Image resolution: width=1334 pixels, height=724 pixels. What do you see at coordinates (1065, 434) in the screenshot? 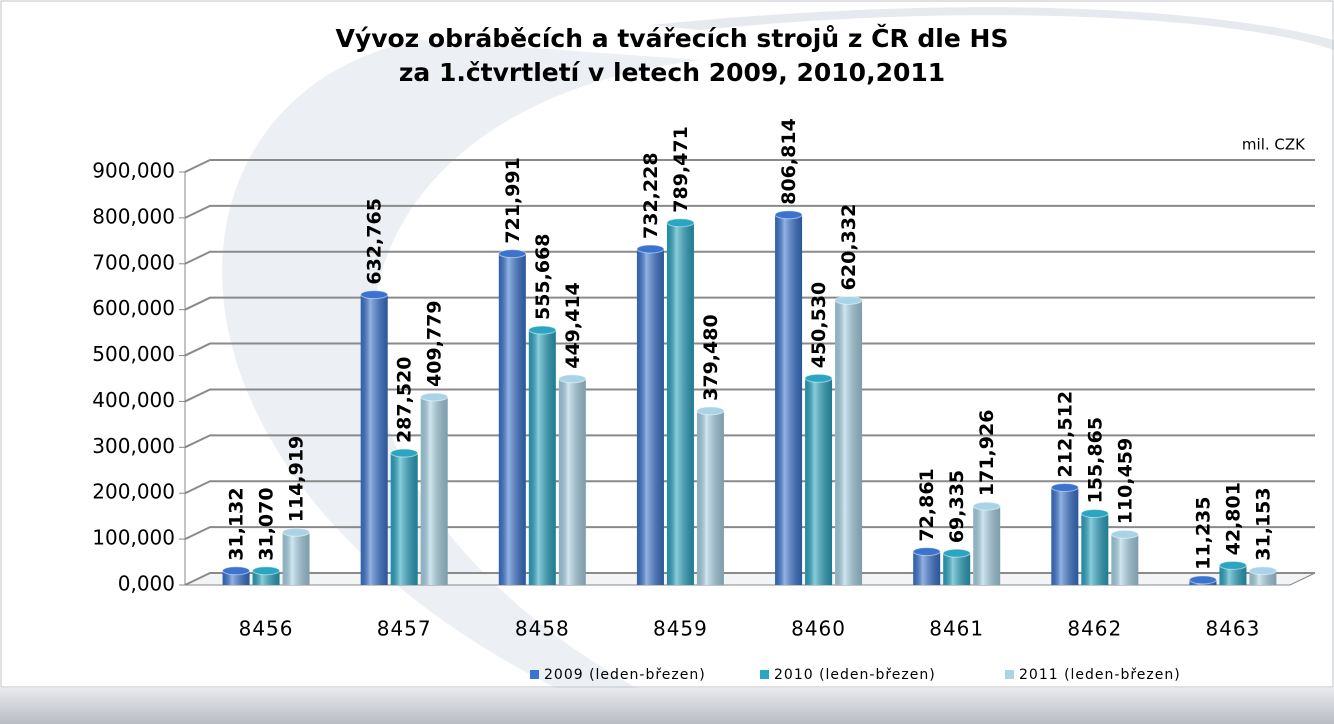
I see `data-label: 212,512` at bounding box center [1065, 434].